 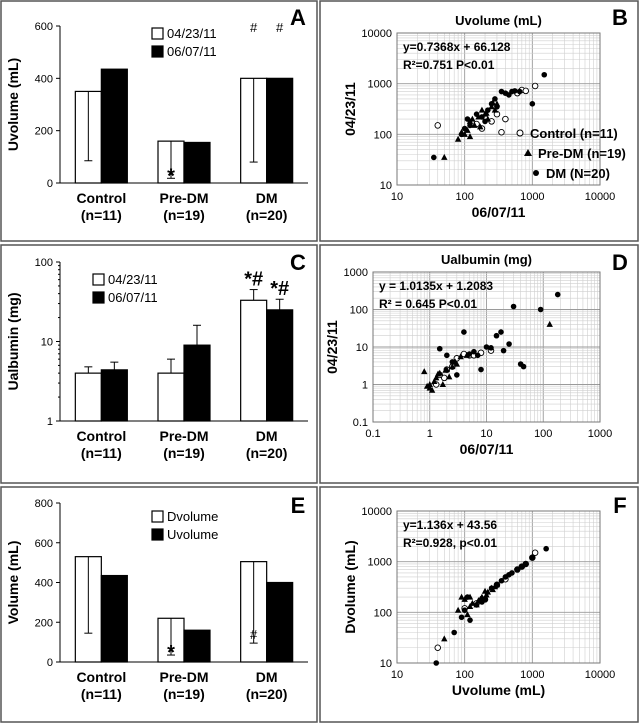 I want to click on y-tick-label: 0.1, so click(x=360, y=423).